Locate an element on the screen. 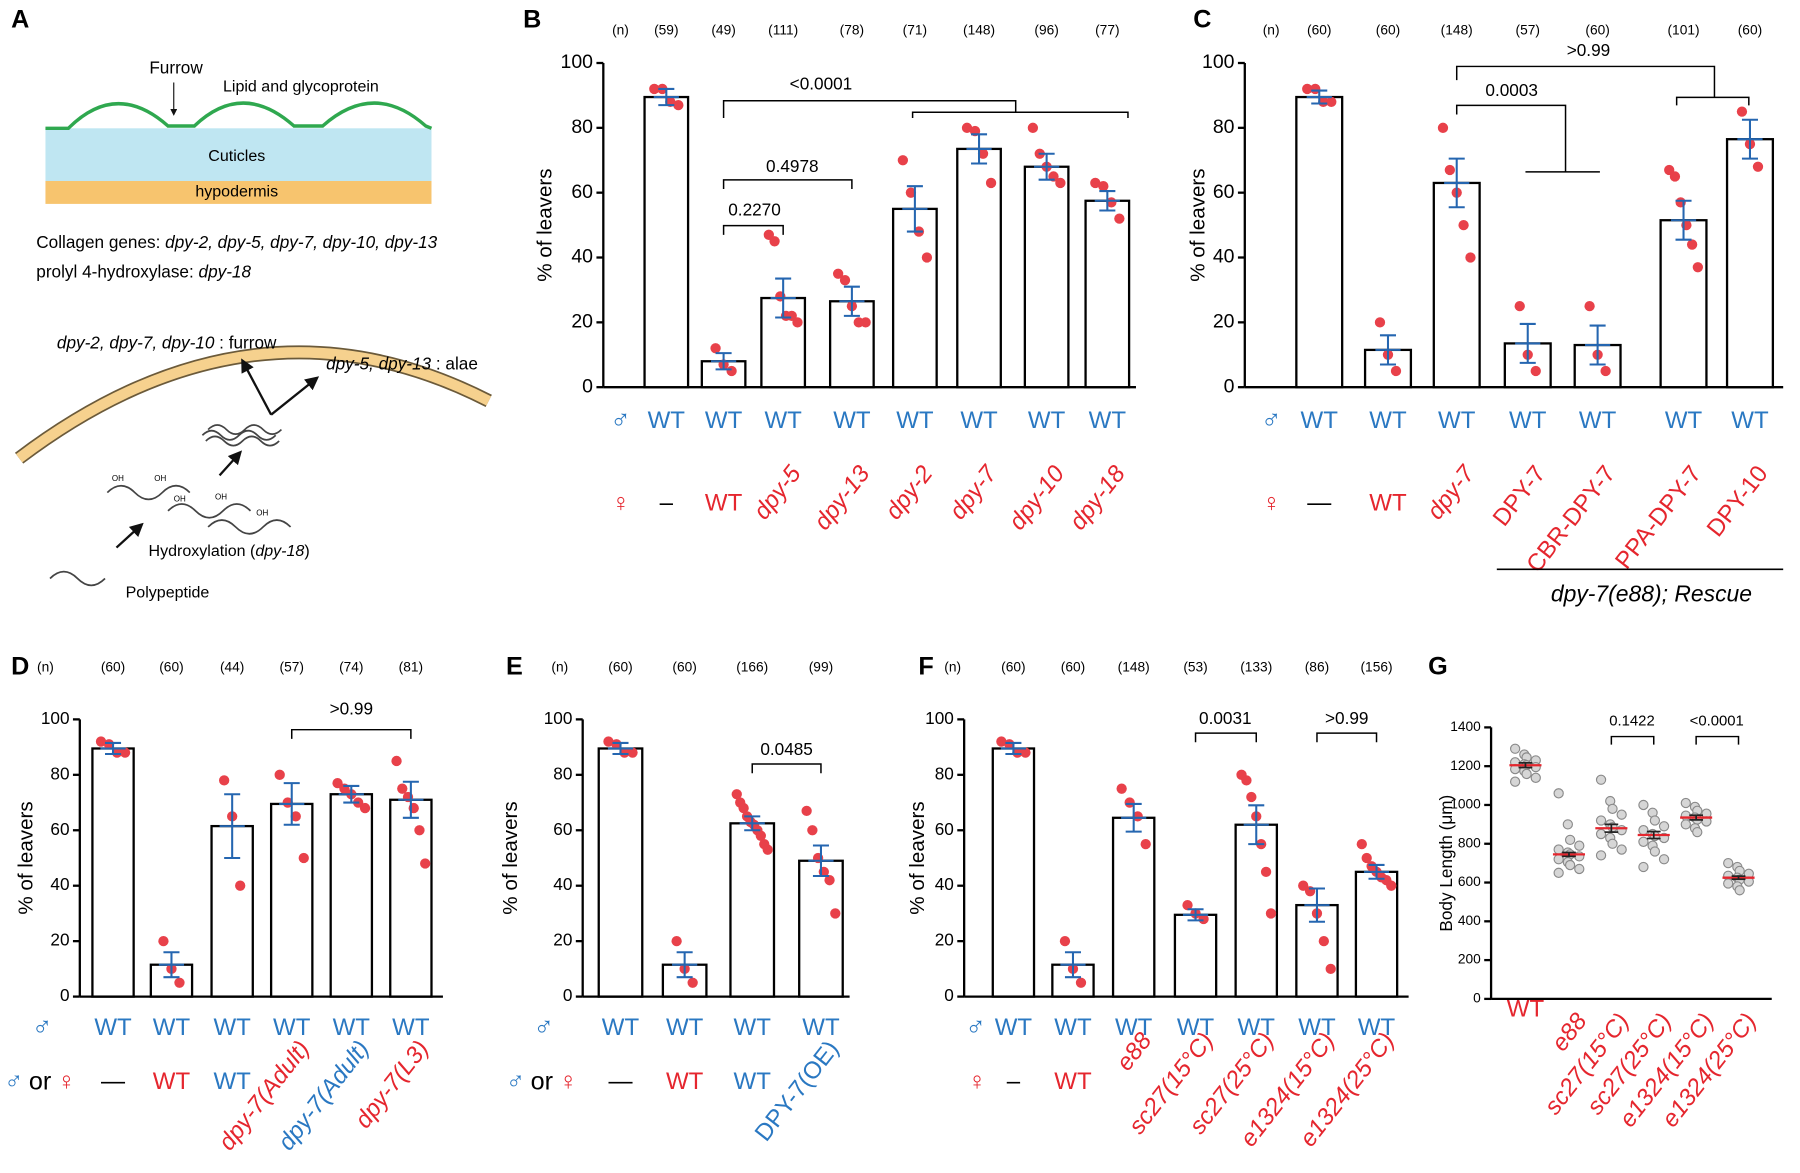  y-tick-label: 400 is located at coordinates (1469, 920).